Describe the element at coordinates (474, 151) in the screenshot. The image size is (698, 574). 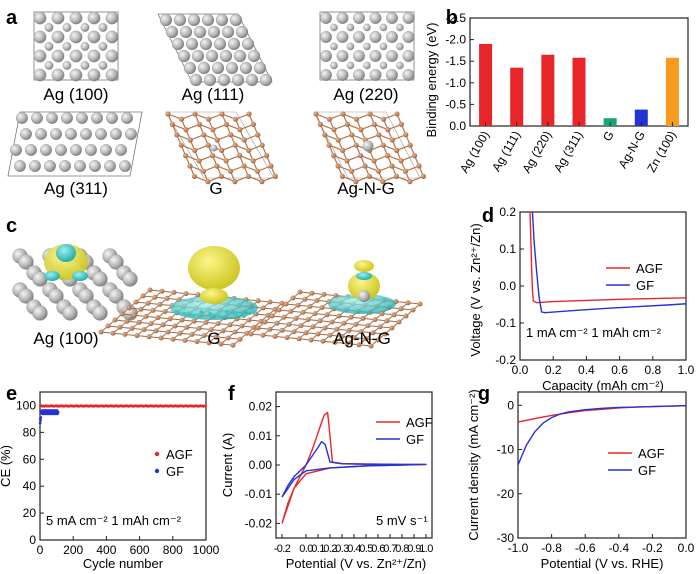
I see `x-tick-label: Ag (100)` at that location.